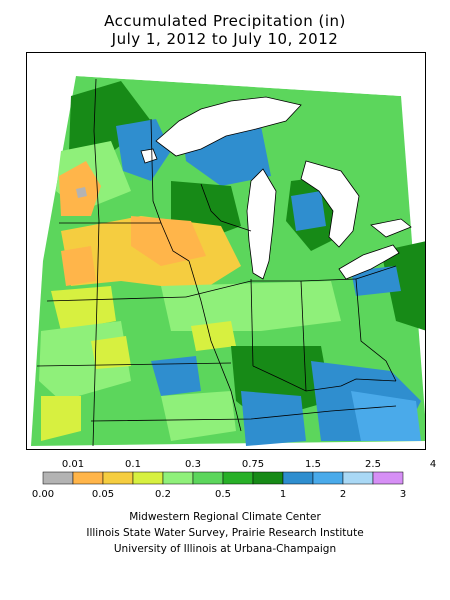 The image size is (450, 600). I want to click on legend-top-label: 4, so click(433, 464).